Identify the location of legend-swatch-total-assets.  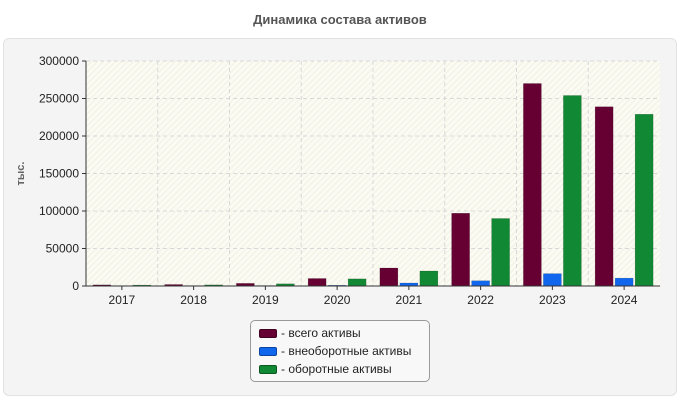
(268, 333).